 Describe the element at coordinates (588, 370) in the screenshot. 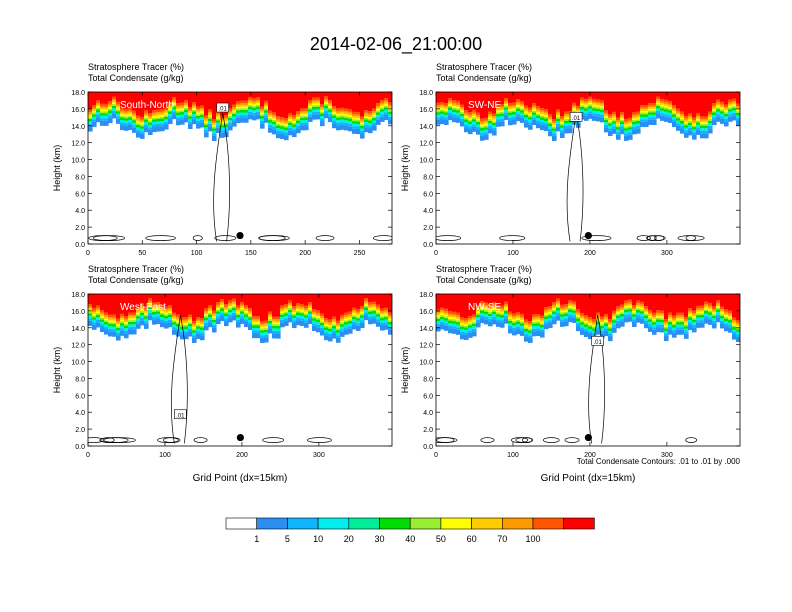

I see `plot-frame` at that location.